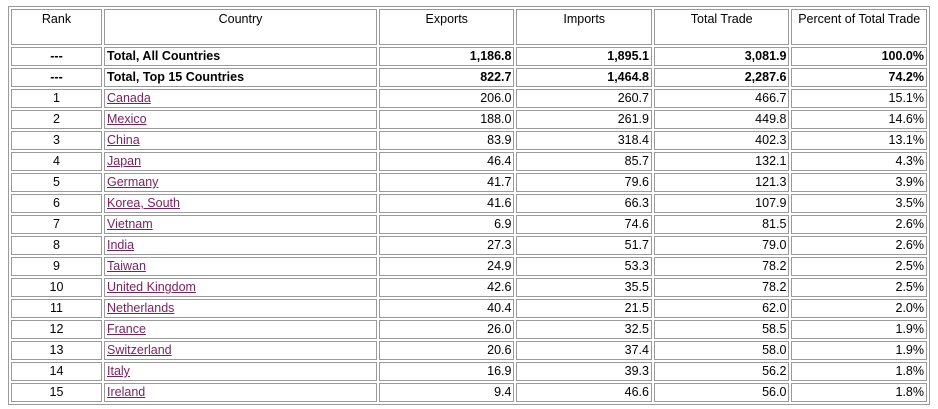  I want to click on total-trade-cell: 3,081.9, so click(721, 56).